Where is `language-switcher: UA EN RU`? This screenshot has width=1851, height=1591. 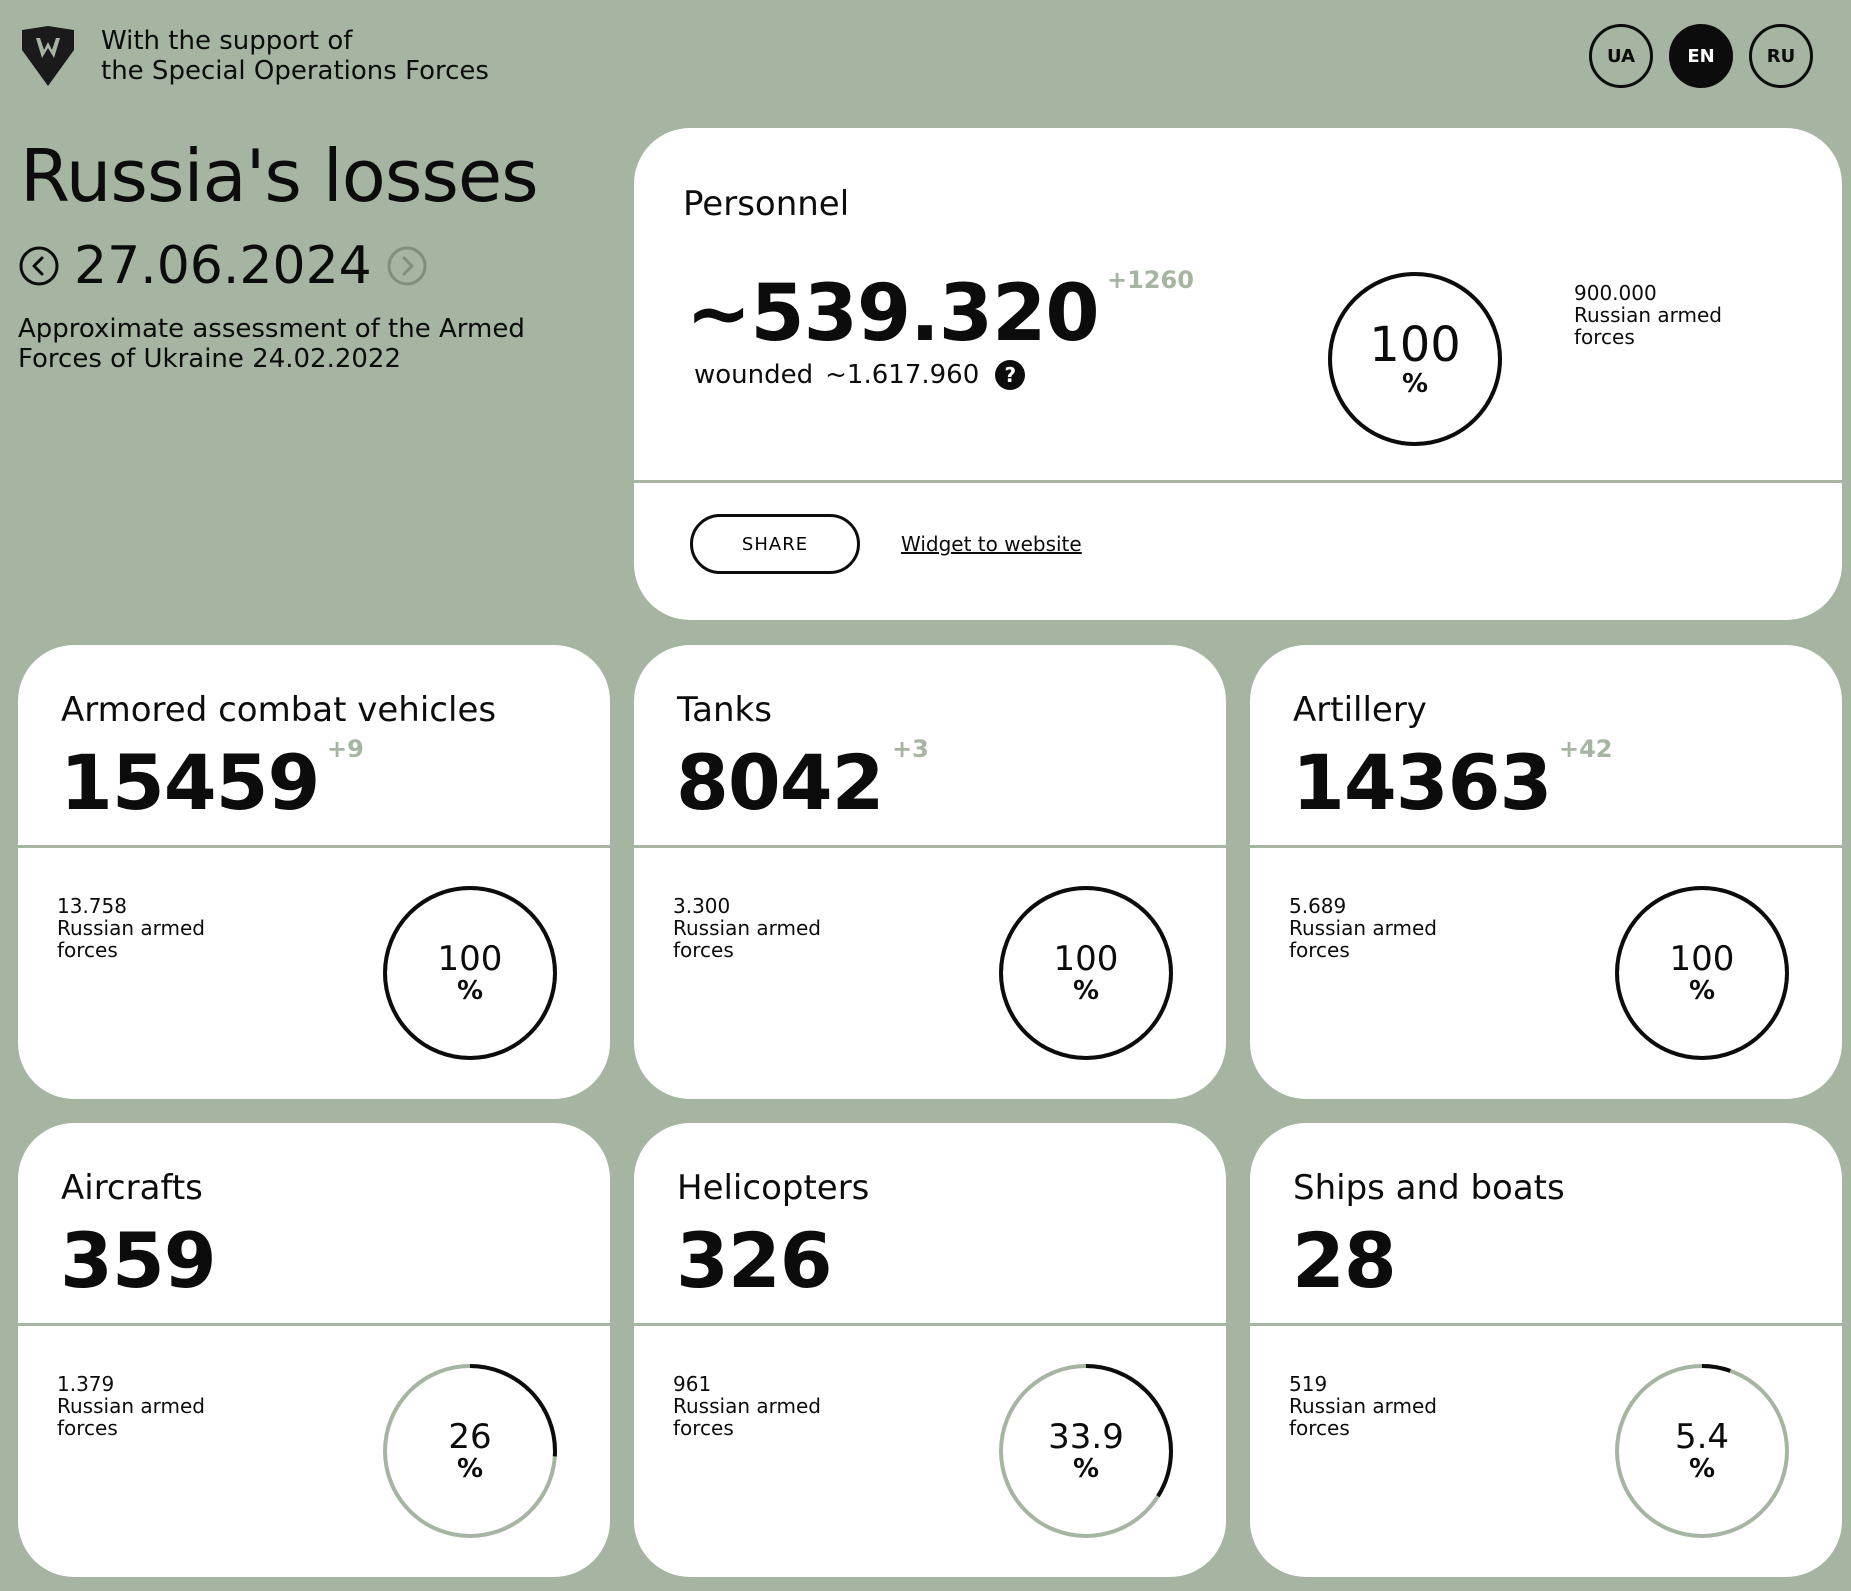 language-switcher: UA EN RU is located at coordinates (1701, 56).